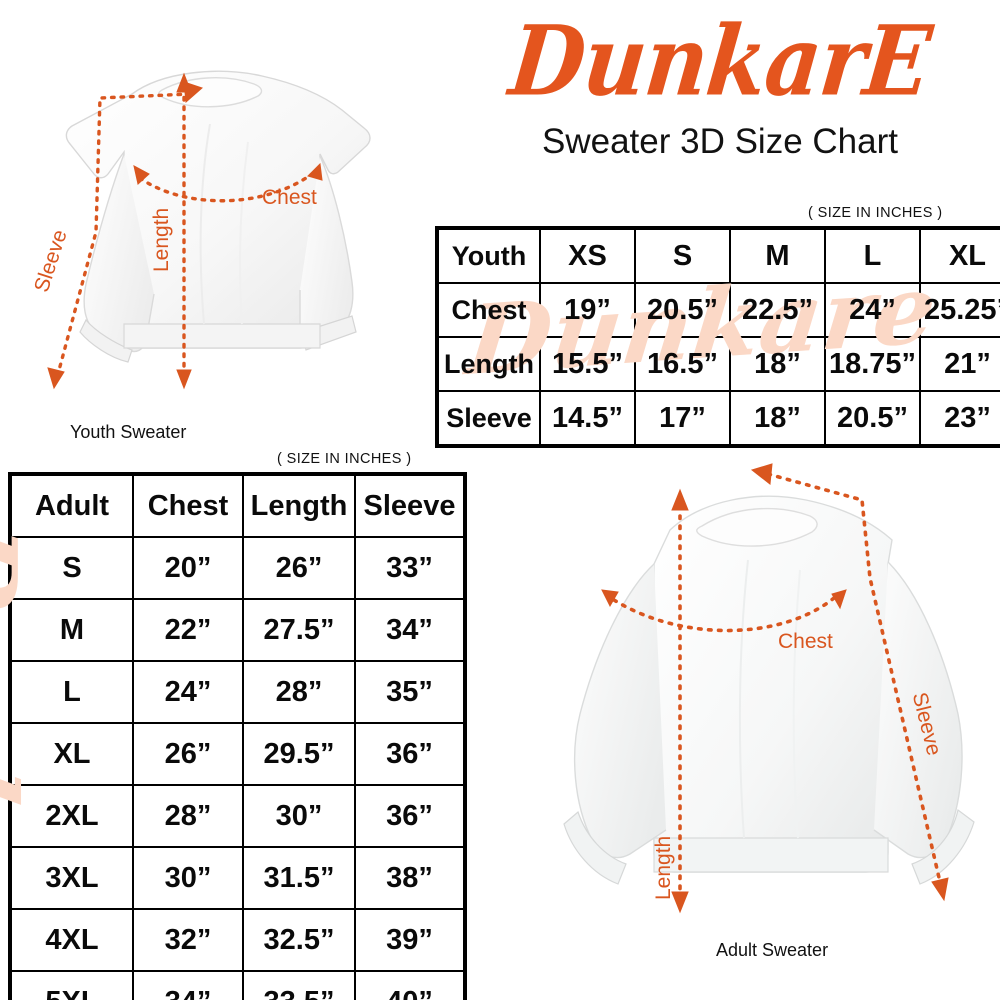  I want to click on table-row: 3XL 30” 31.5” 38”, so click(237, 878).